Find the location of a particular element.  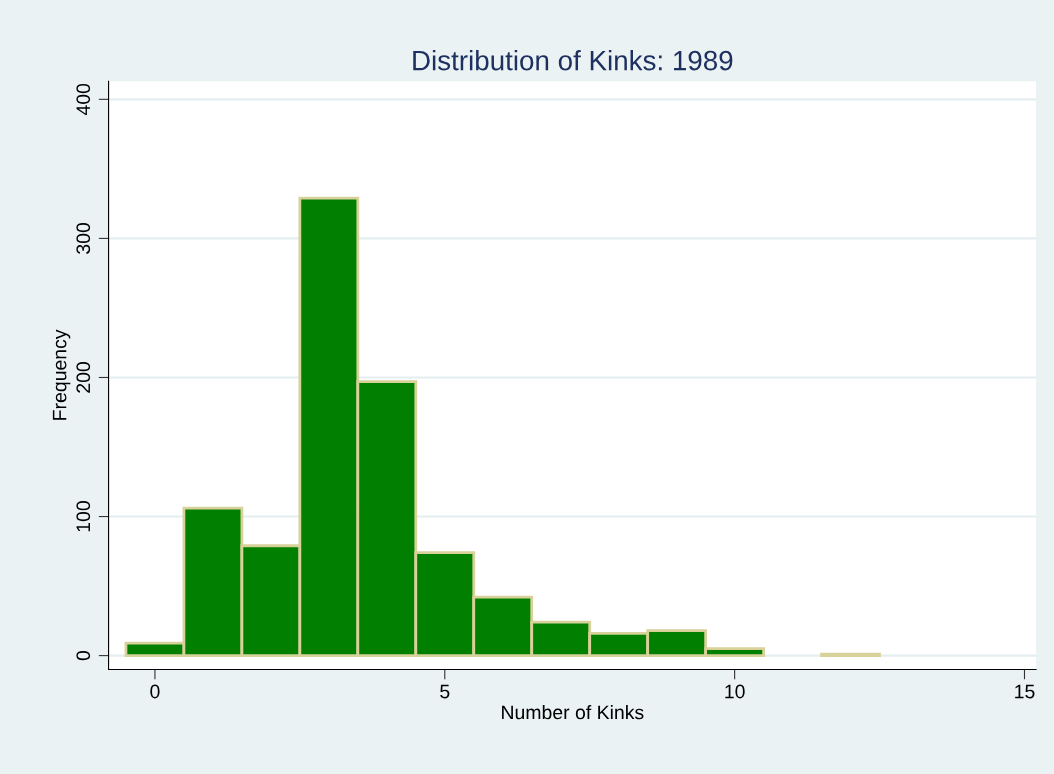

y-tick-label: 400 is located at coordinates (83, 99).